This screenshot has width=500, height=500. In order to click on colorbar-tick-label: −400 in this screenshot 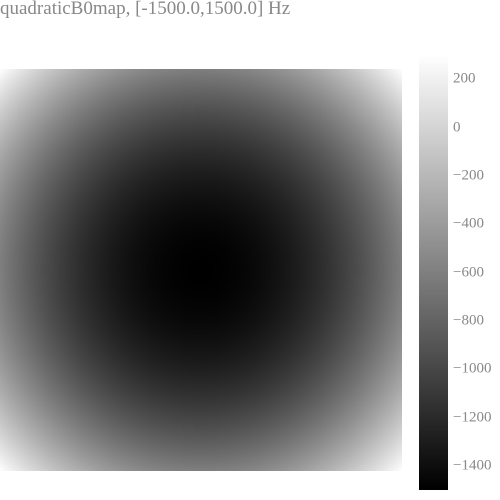, I will do `click(468, 223)`.